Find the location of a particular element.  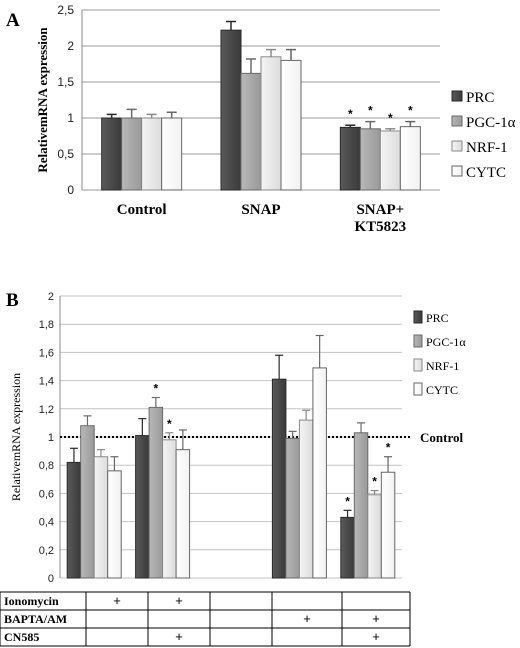

y-tick-label: 2,5 is located at coordinates (65, 10).